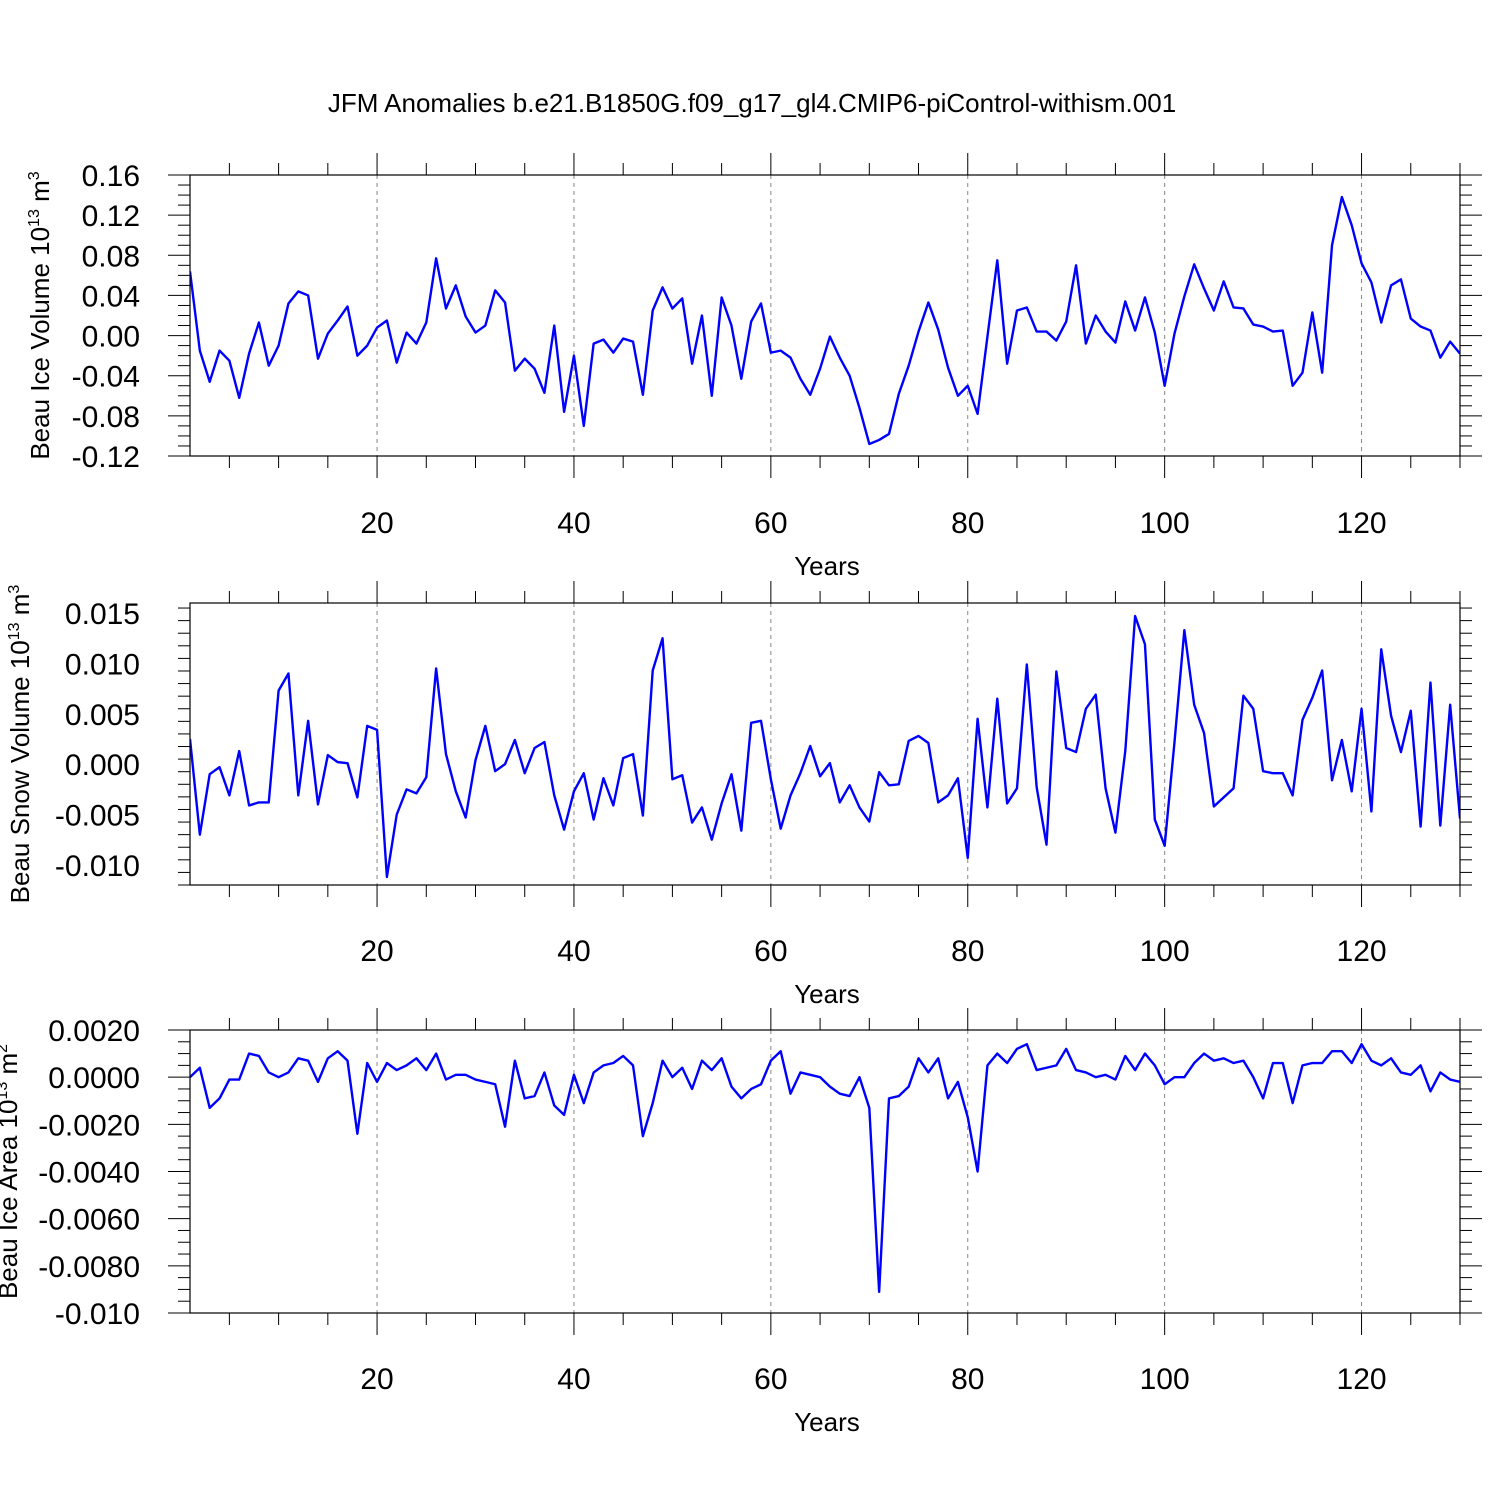 Image resolution: width=1500 pixels, height=1505 pixels. What do you see at coordinates (89, 1173) in the screenshot?
I see `y-tick-label: -0.0040` at bounding box center [89, 1173].